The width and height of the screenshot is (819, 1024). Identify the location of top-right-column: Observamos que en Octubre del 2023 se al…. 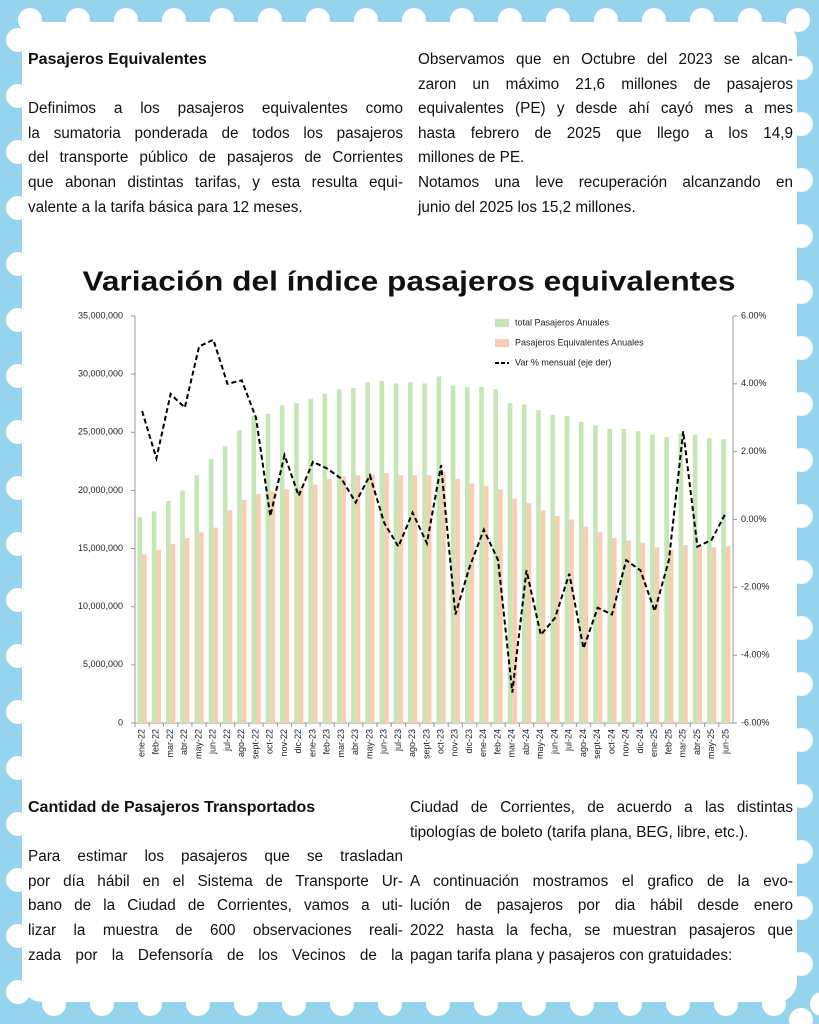
(605, 134).